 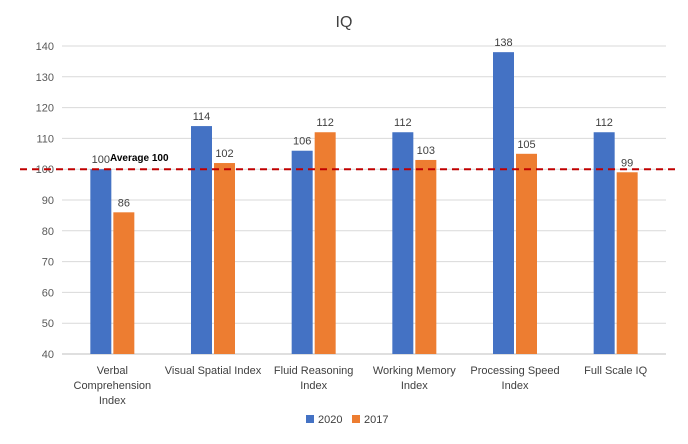 I want to click on x-category-label: Visual Spatial Index, so click(x=213, y=371).